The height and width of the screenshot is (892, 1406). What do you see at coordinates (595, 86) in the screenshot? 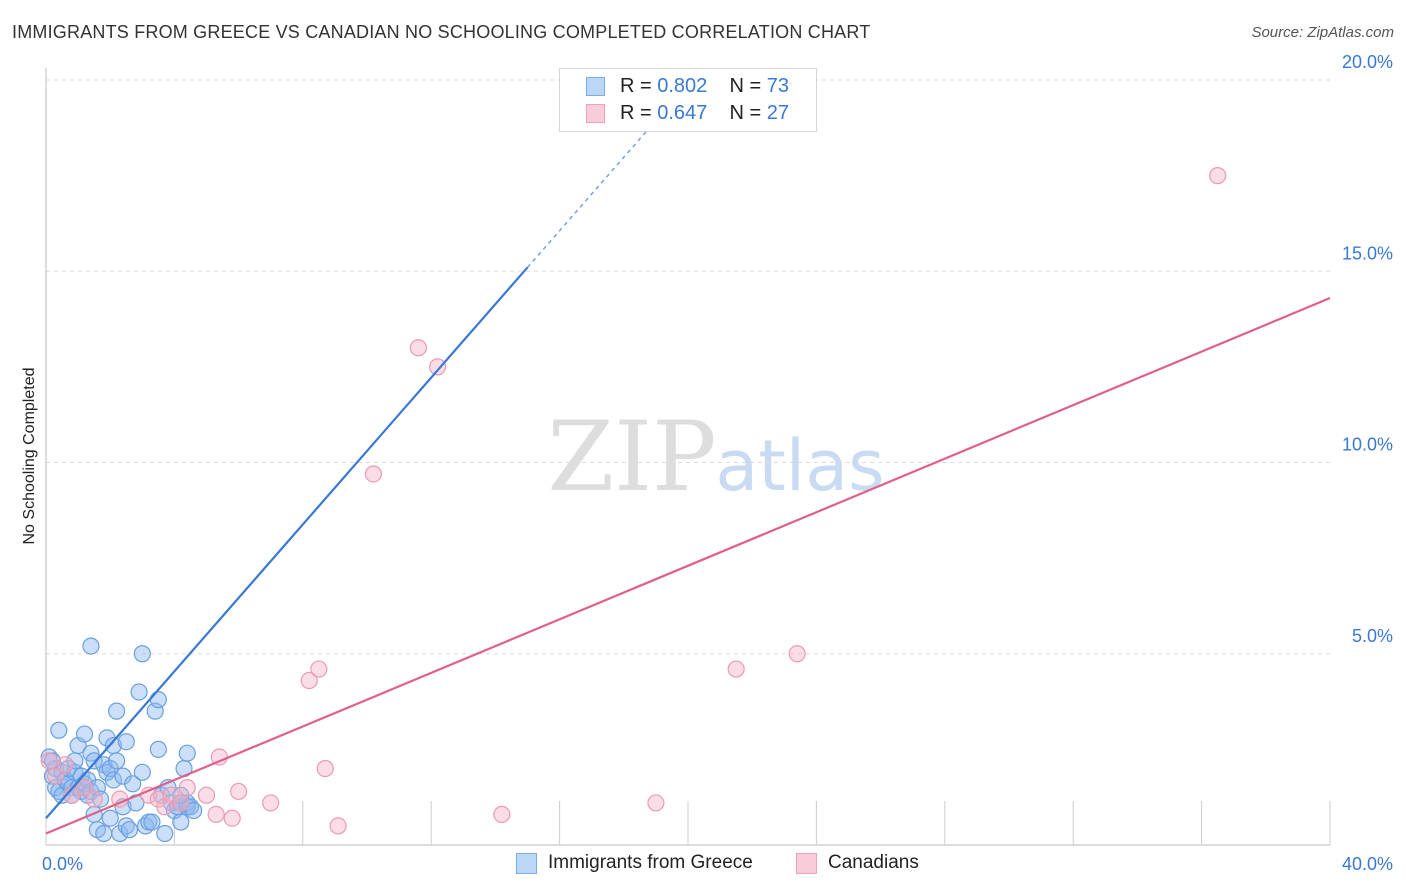
I see `legend-swatch-greece` at bounding box center [595, 86].